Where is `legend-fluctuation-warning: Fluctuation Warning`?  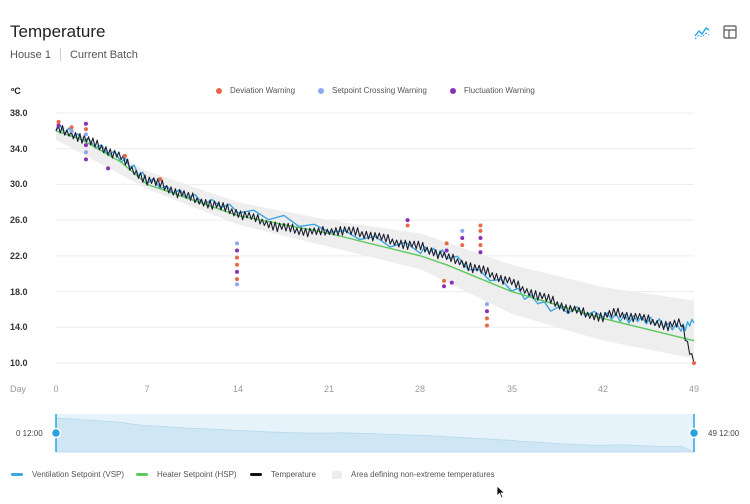 legend-fluctuation-warning: Fluctuation Warning is located at coordinates (492, 90).